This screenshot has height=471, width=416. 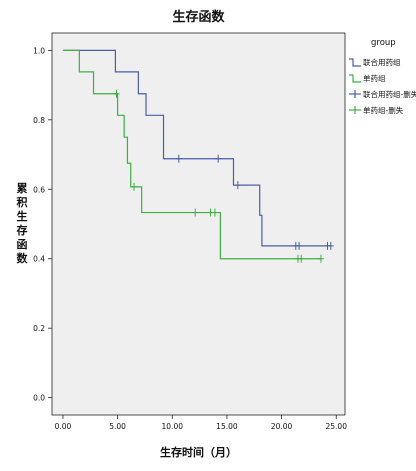 I want to click on legend-entry: 单药组, so click(x=367, y=78).